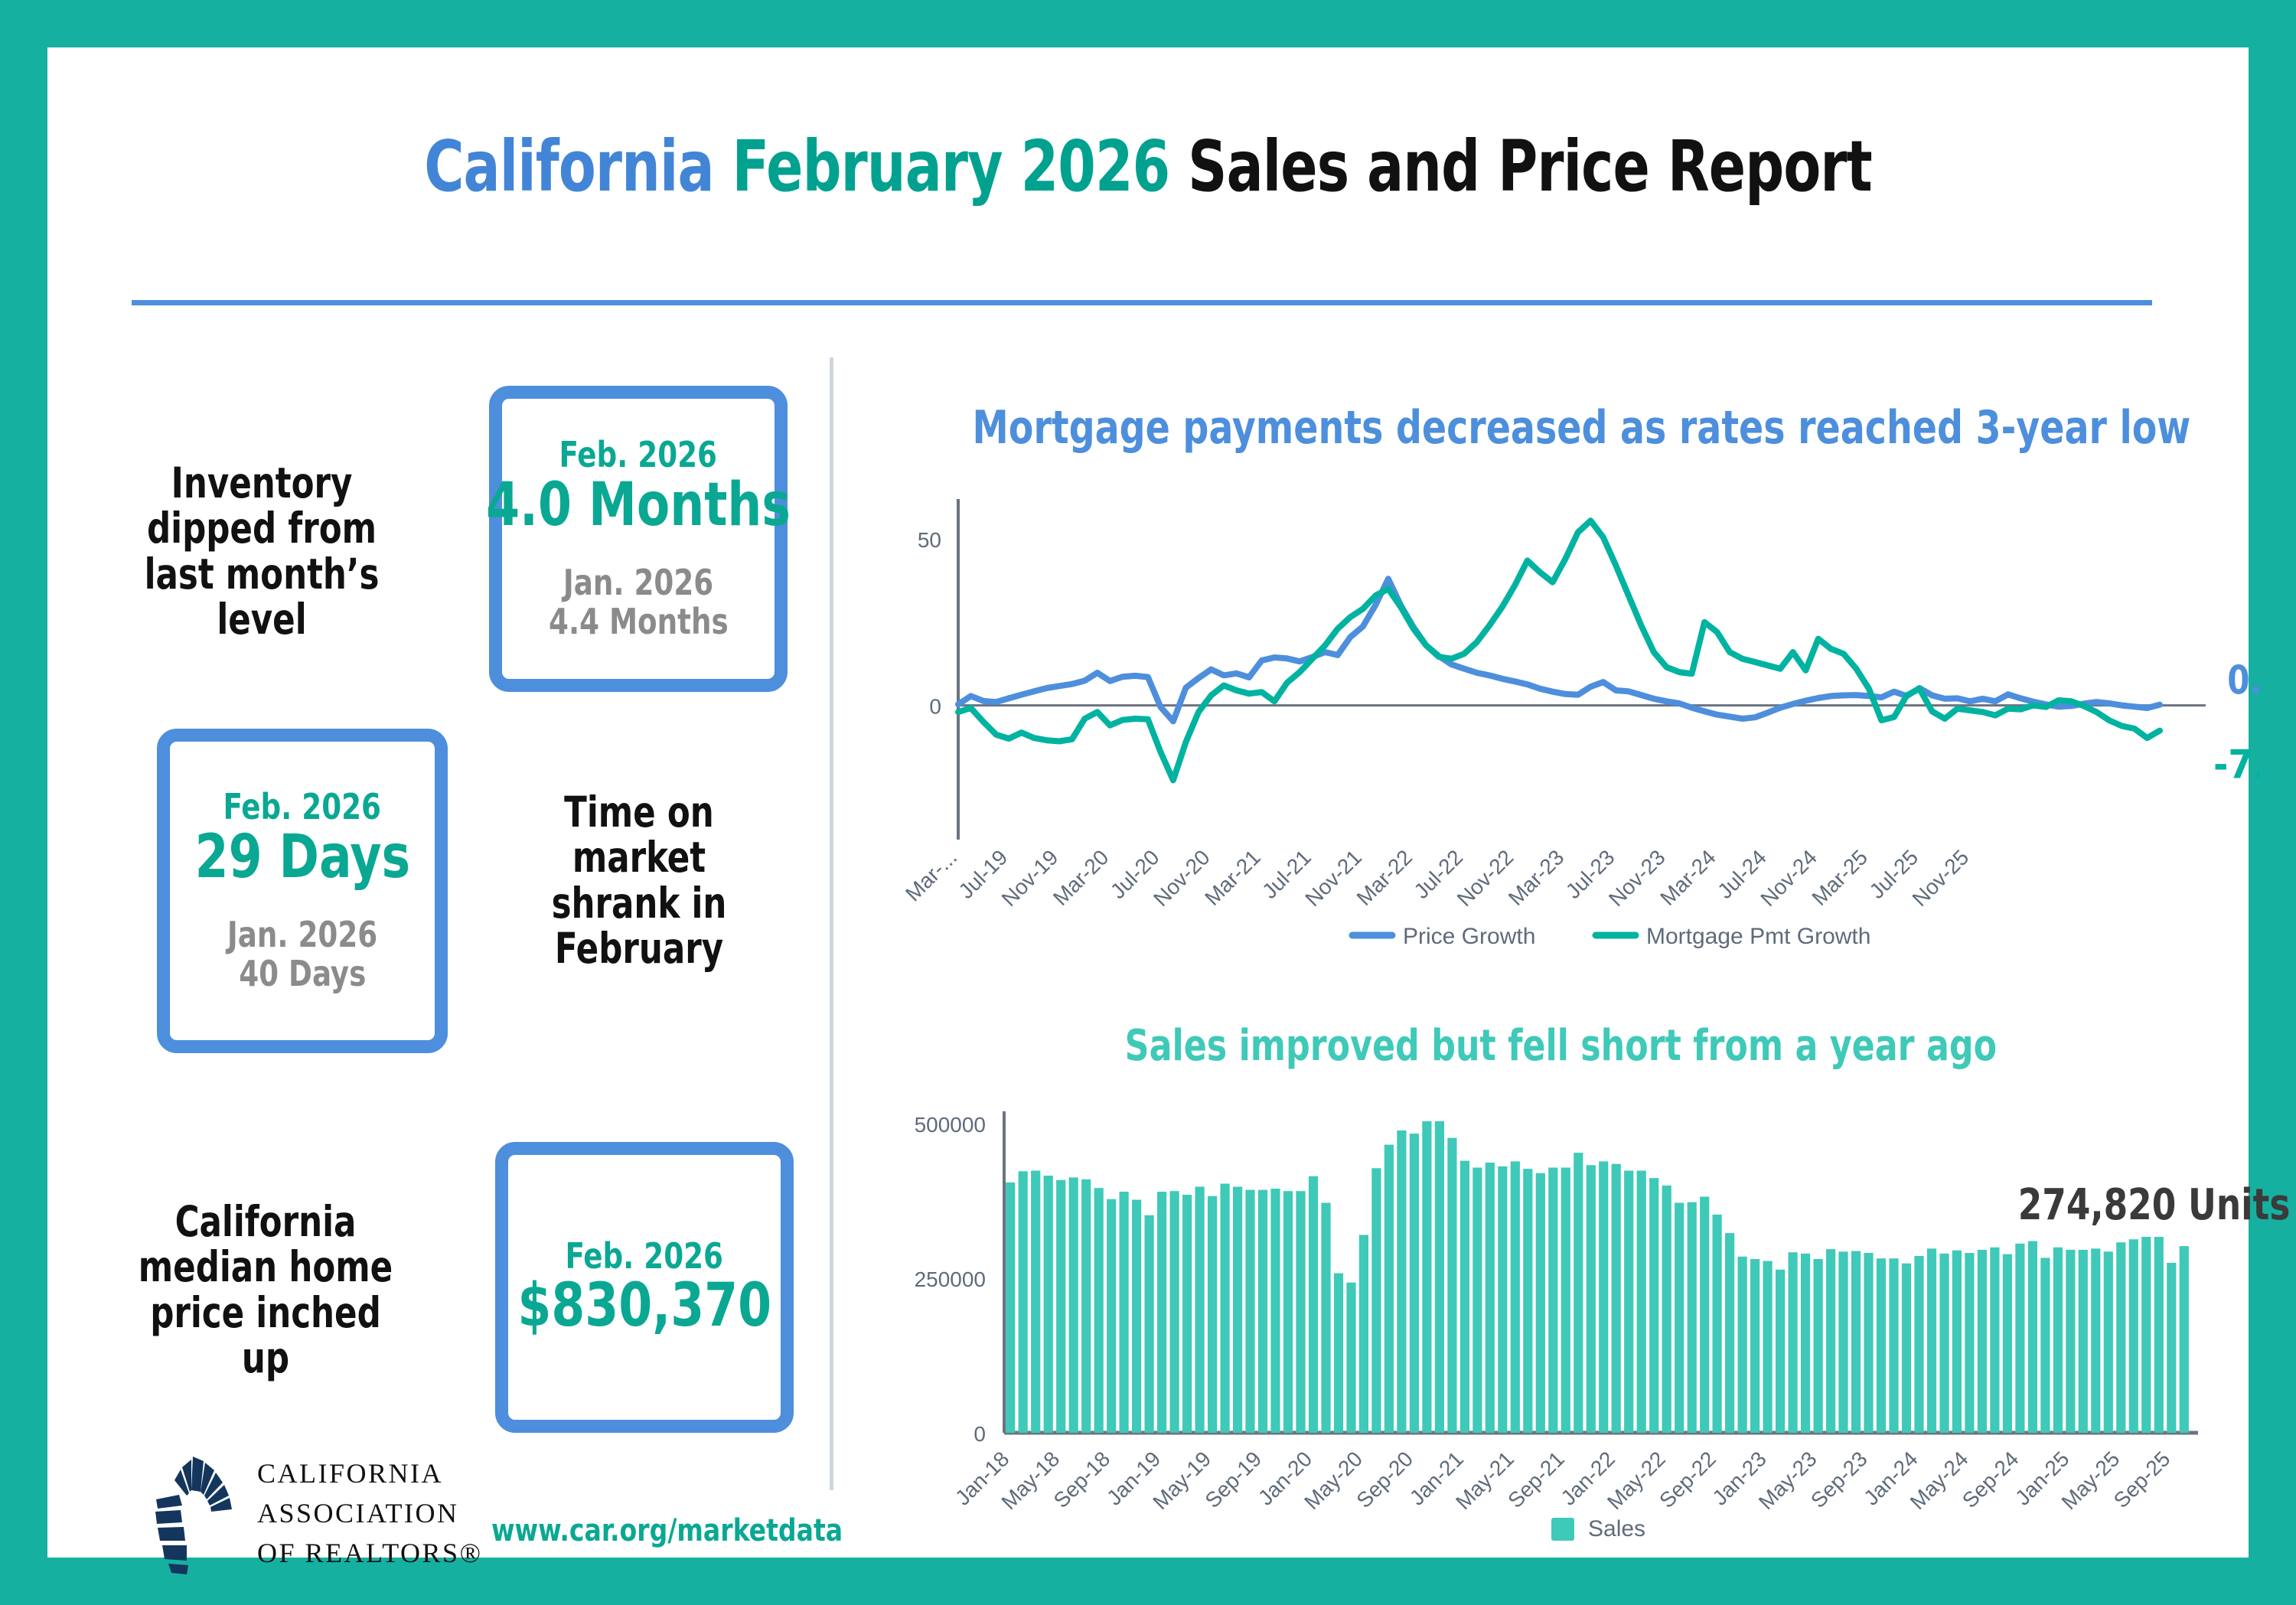 This screenshot has width=2296, height=1605. I want to click on stat-caption-inventory: Inventory dipped from last month’s level, so click(262, 551).